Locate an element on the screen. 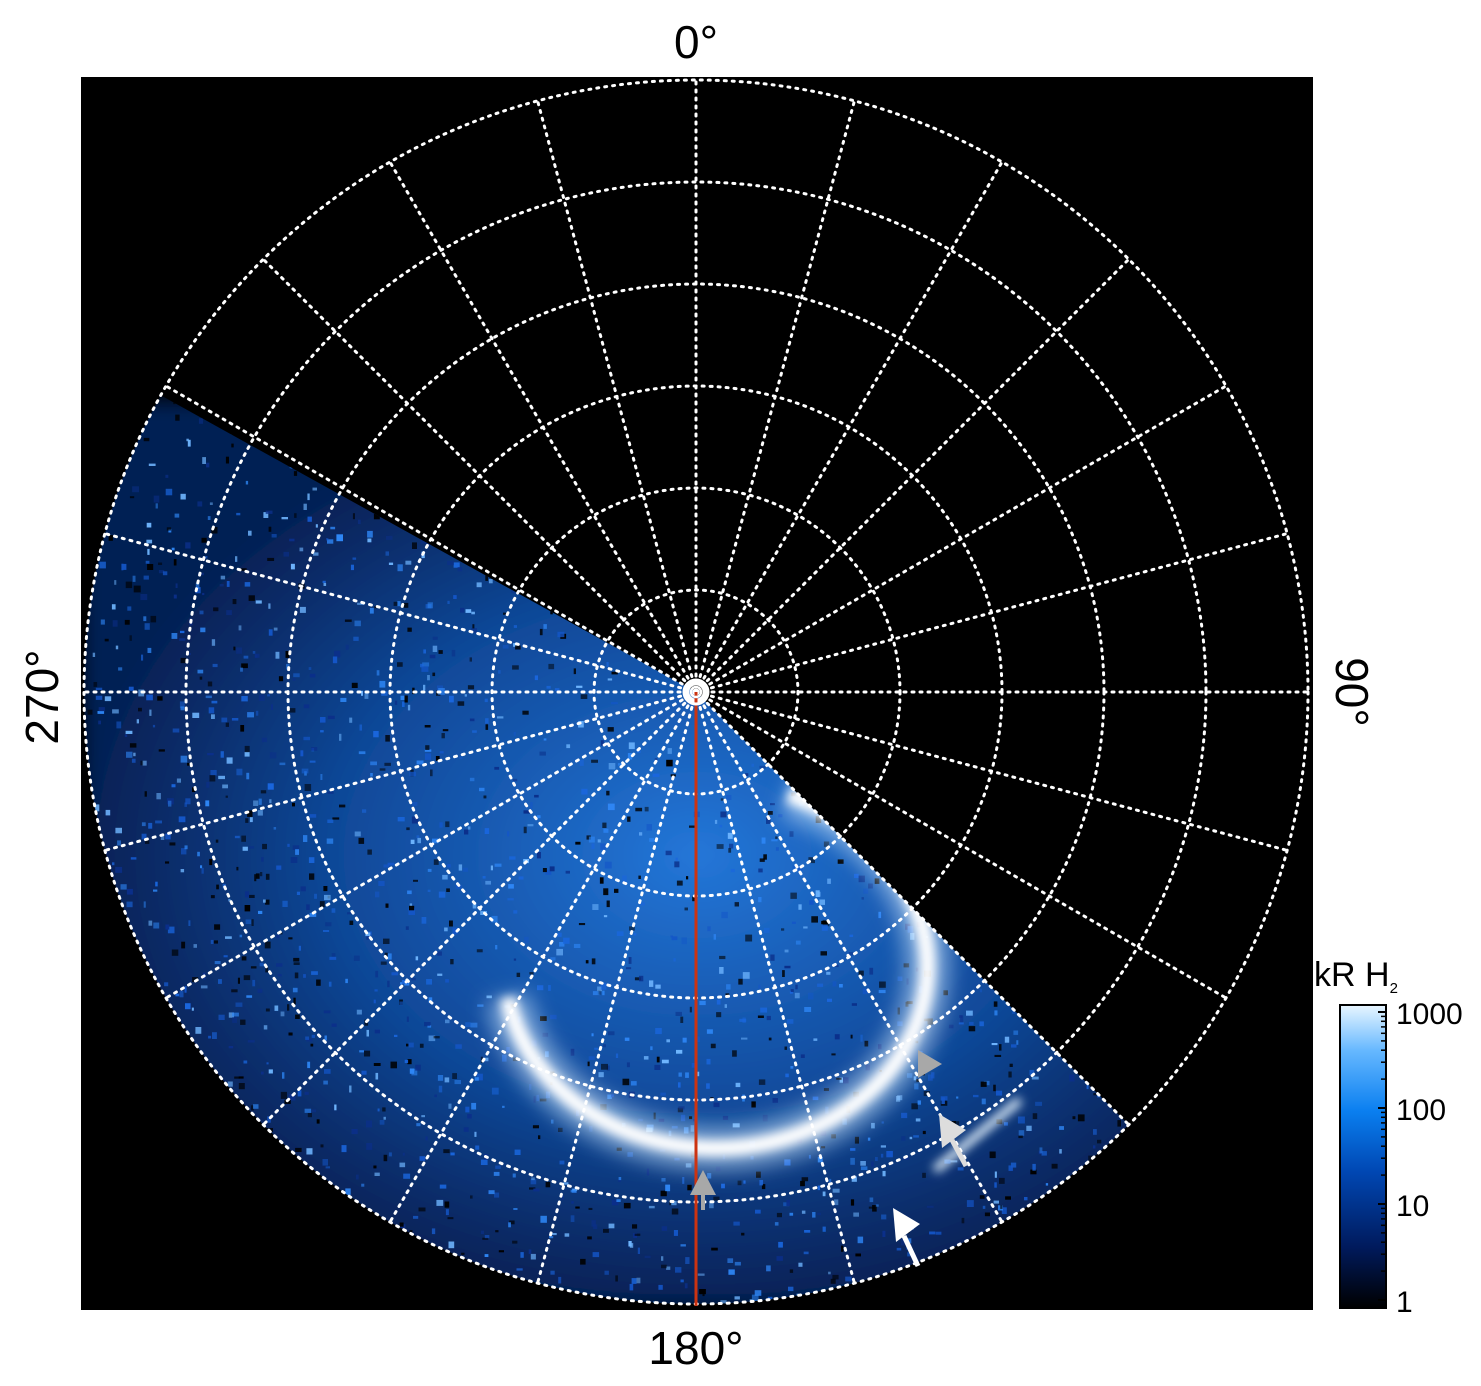  angle-label-left: 270° is located at coordinates (42, 696).